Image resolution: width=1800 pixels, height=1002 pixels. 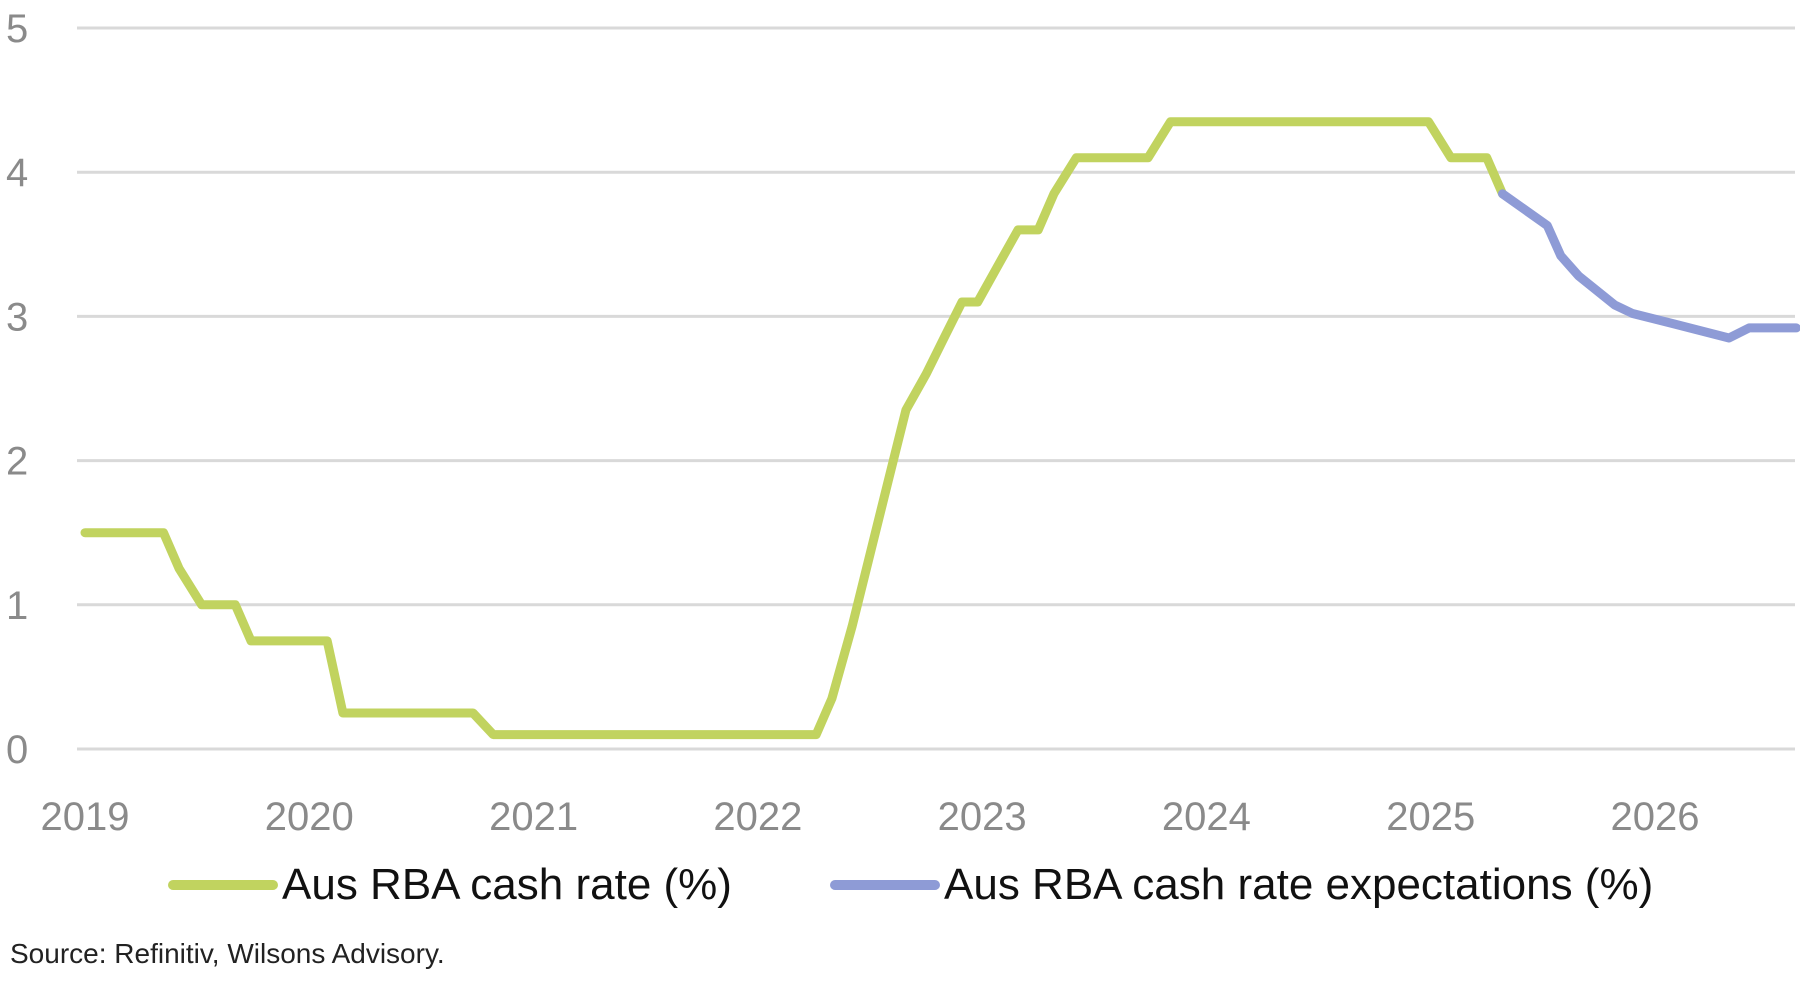 What do you see at coordinates (17, 29) in the screenshot?
I see `y-tick-label: 5` at bounding box center [17, 29].